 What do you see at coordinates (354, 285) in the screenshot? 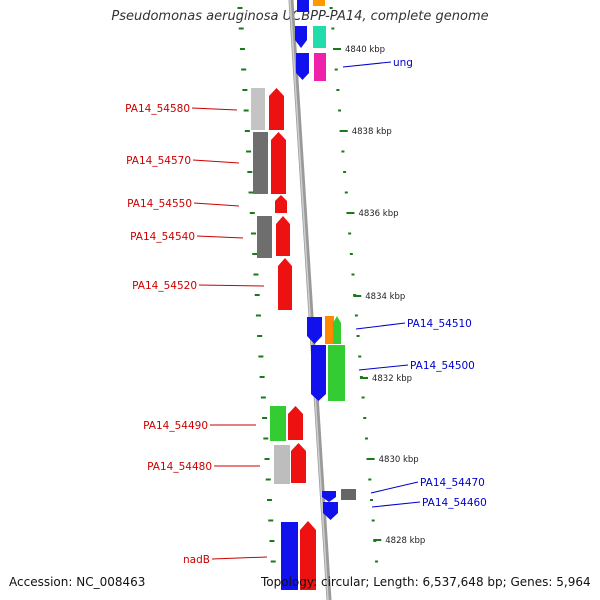
I see `right-ticks` at bounding box center [354, 285].